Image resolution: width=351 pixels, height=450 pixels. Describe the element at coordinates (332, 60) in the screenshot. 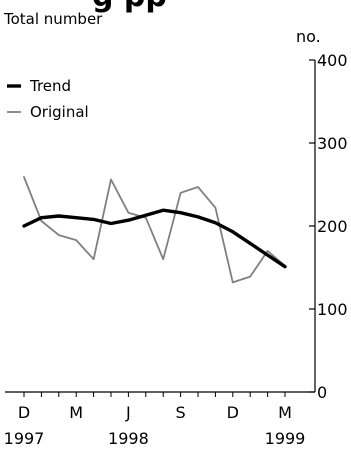

I see `y-tick-label: 400` at that location.